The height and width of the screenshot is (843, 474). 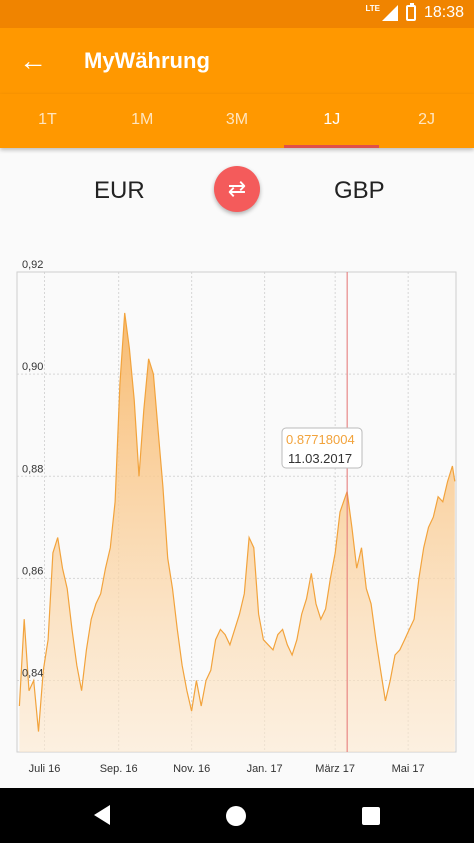 What do you see at coordinates (237, 14) in the screenshot?
I see `status-bar: LTE 18:38` at bounding box center [237, 14].